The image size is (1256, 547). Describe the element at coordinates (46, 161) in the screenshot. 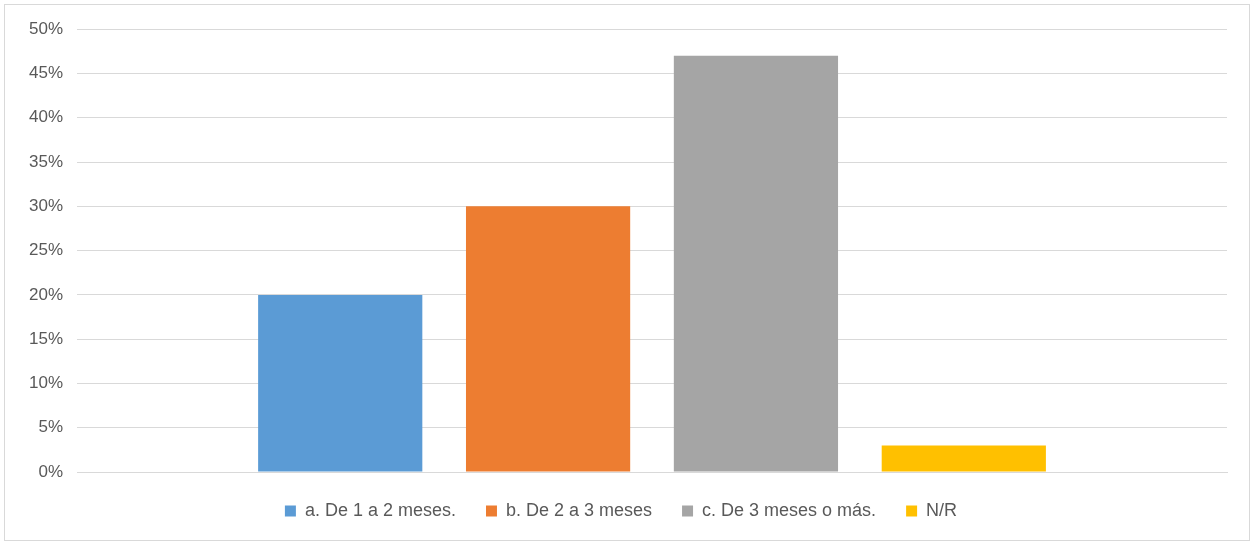

I see `y-tick-label: 35%` at that location.